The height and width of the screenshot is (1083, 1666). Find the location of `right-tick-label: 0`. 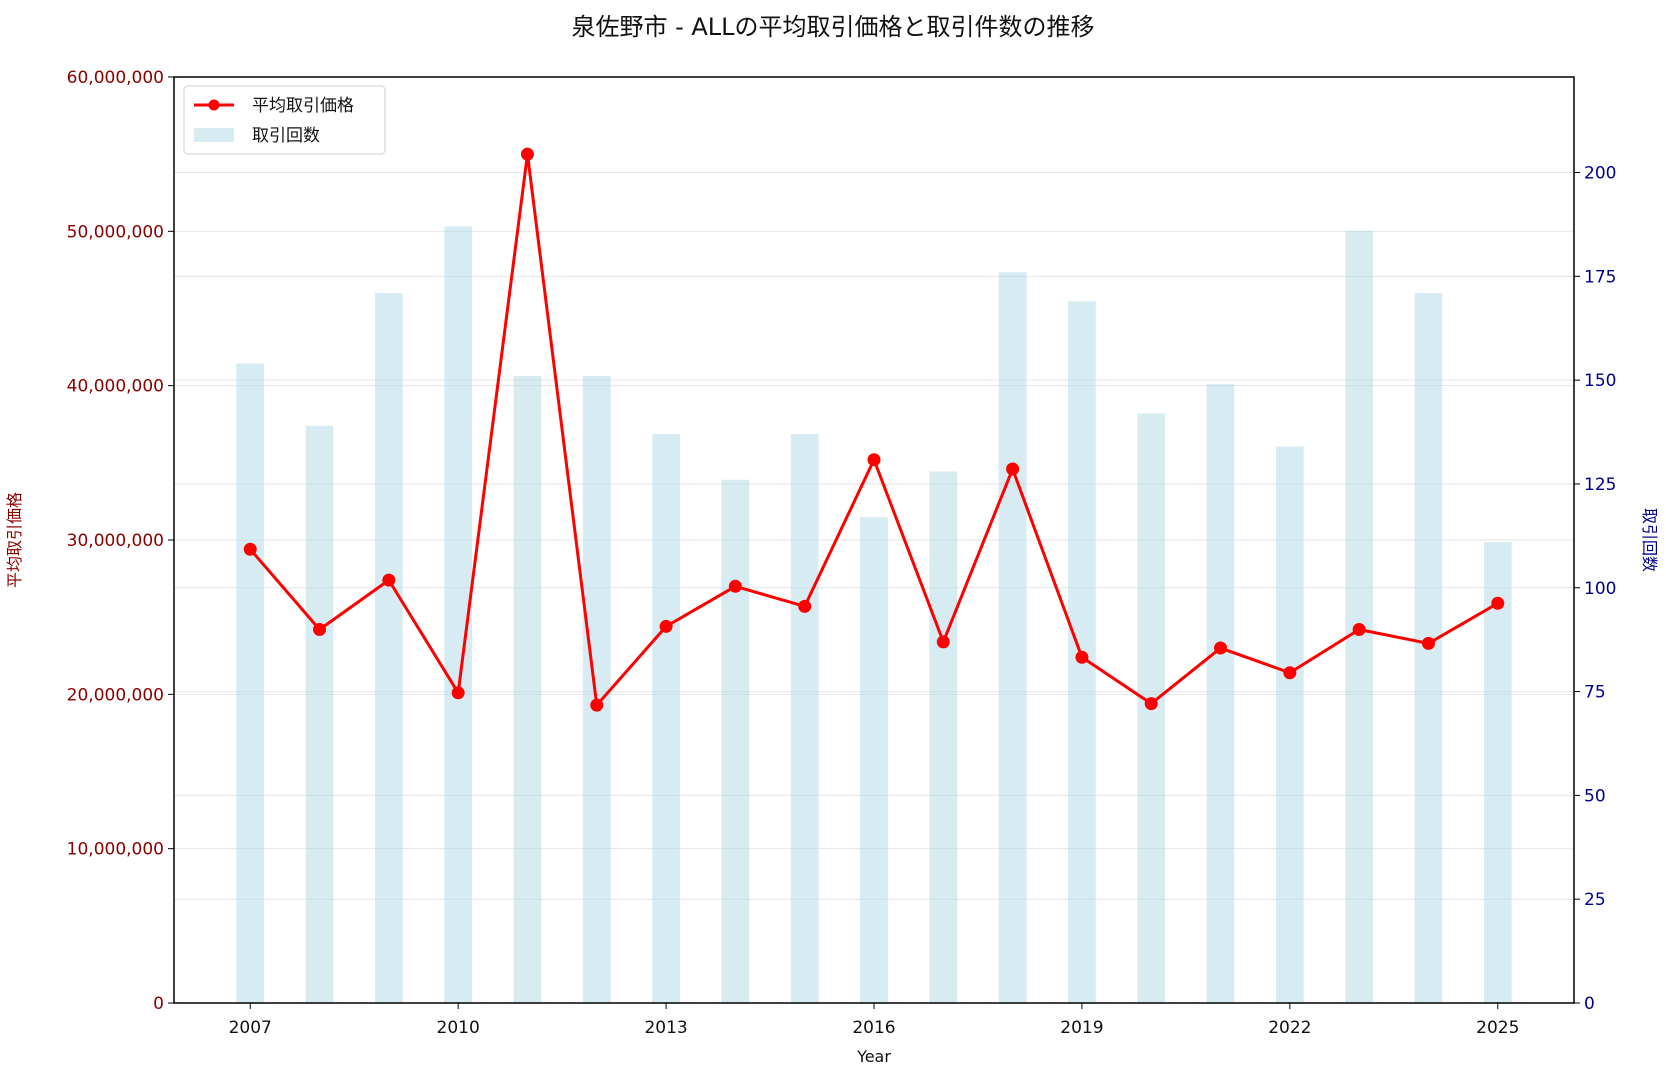

right-tick-label: 0 is located at coordinates (1589, 1004).